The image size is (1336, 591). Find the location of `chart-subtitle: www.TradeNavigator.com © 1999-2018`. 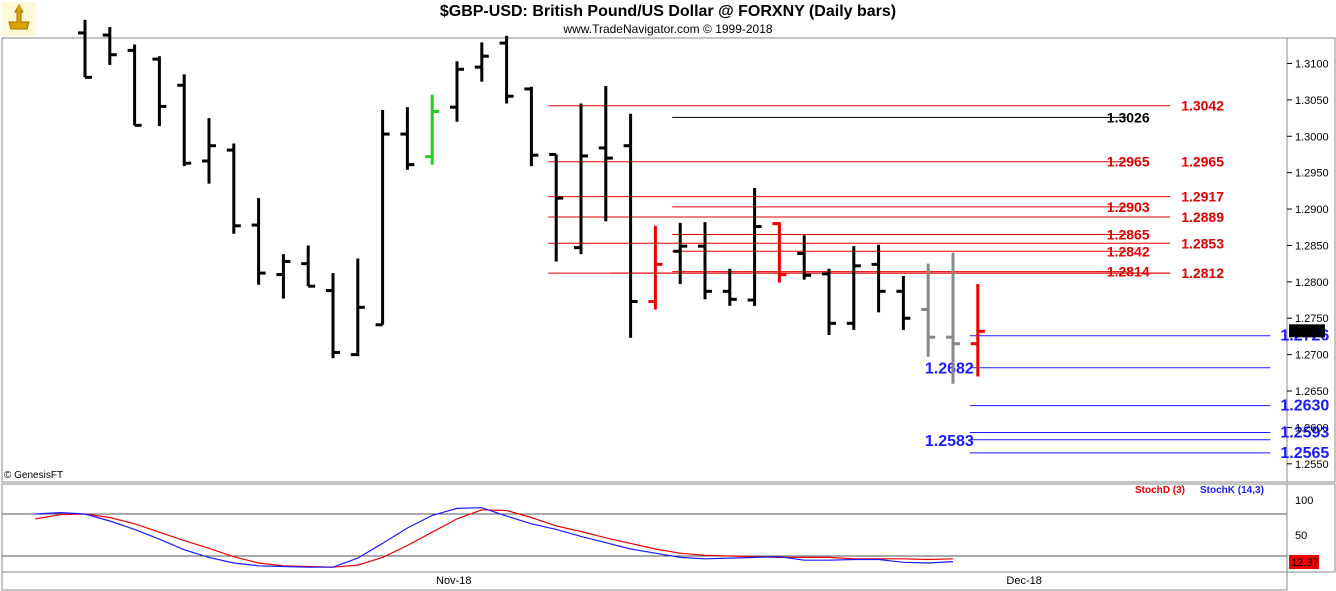

chart-subtitle: www.TradeNavigator.com © 1999-2018 is located at coordinates (668, 29).